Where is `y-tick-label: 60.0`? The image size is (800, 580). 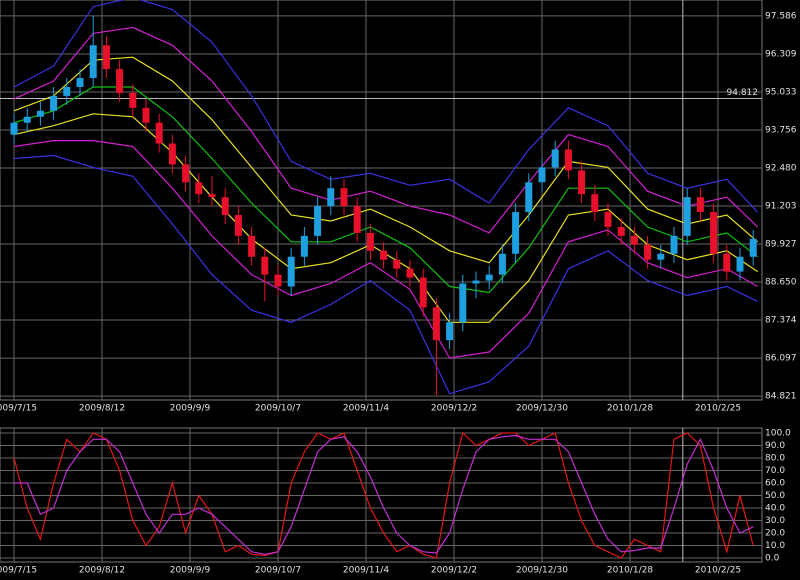
y-tick-label: 60.0 is located at coordinates (775, 484).